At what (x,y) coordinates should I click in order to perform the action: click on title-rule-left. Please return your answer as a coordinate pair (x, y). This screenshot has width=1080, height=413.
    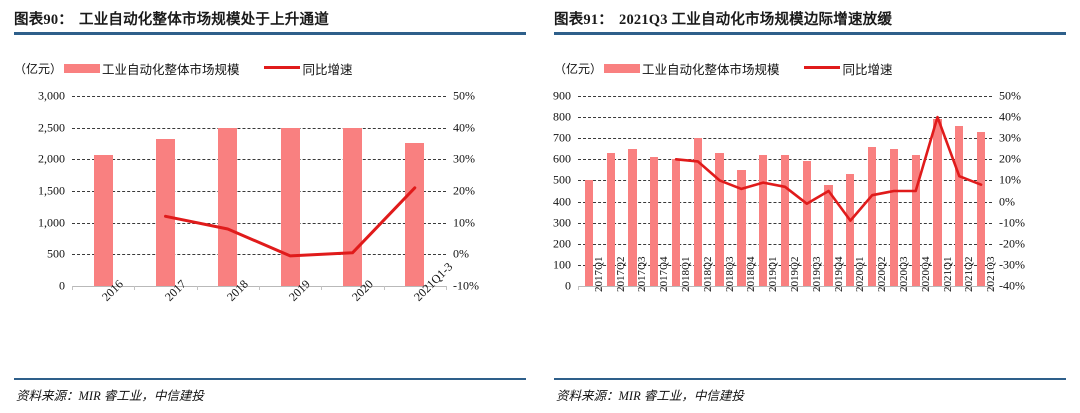
    Looking at the image, I should click on (270, 33).